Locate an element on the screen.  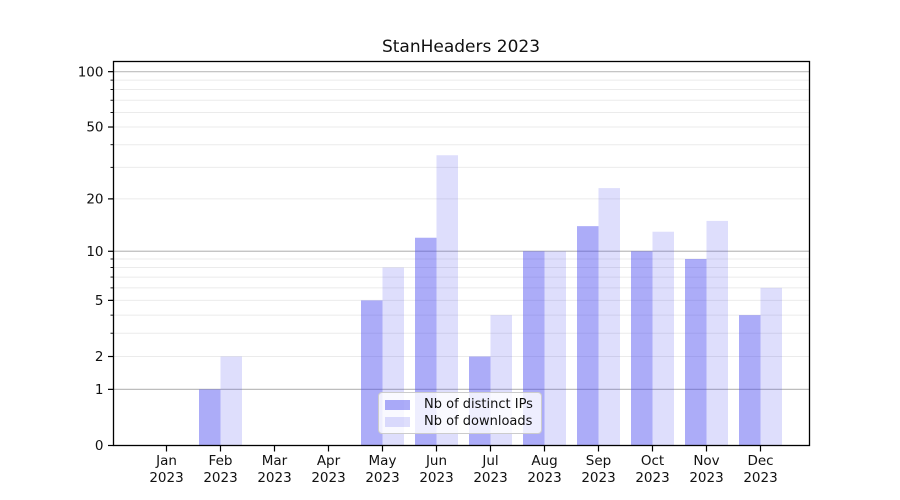
legend-swatch-distinct-ips is located at coordinates (397, 404).